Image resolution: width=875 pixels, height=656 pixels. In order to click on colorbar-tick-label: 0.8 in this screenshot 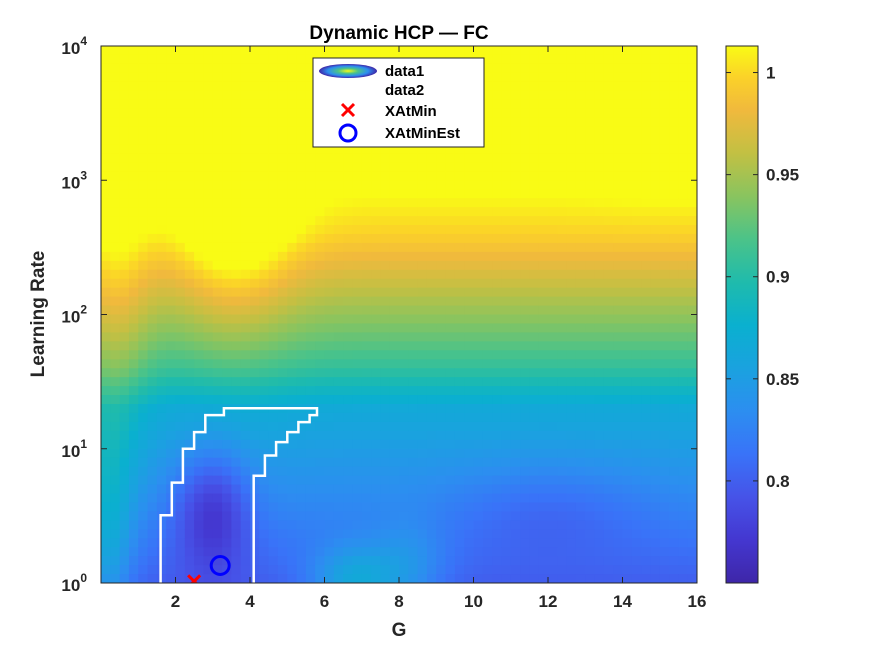, I will do `click(778, 481)`.